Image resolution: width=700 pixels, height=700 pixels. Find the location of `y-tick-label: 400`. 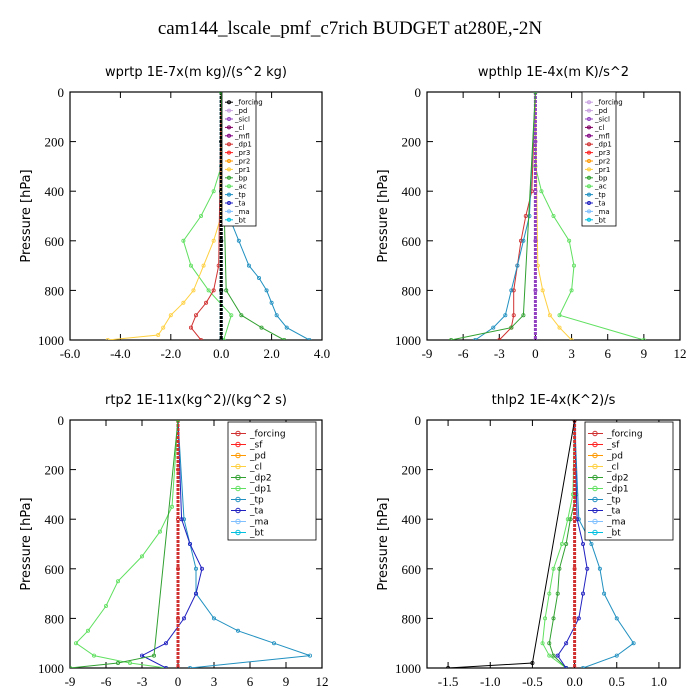

y-tick-label: 400 is located at coordinates (412, 519).